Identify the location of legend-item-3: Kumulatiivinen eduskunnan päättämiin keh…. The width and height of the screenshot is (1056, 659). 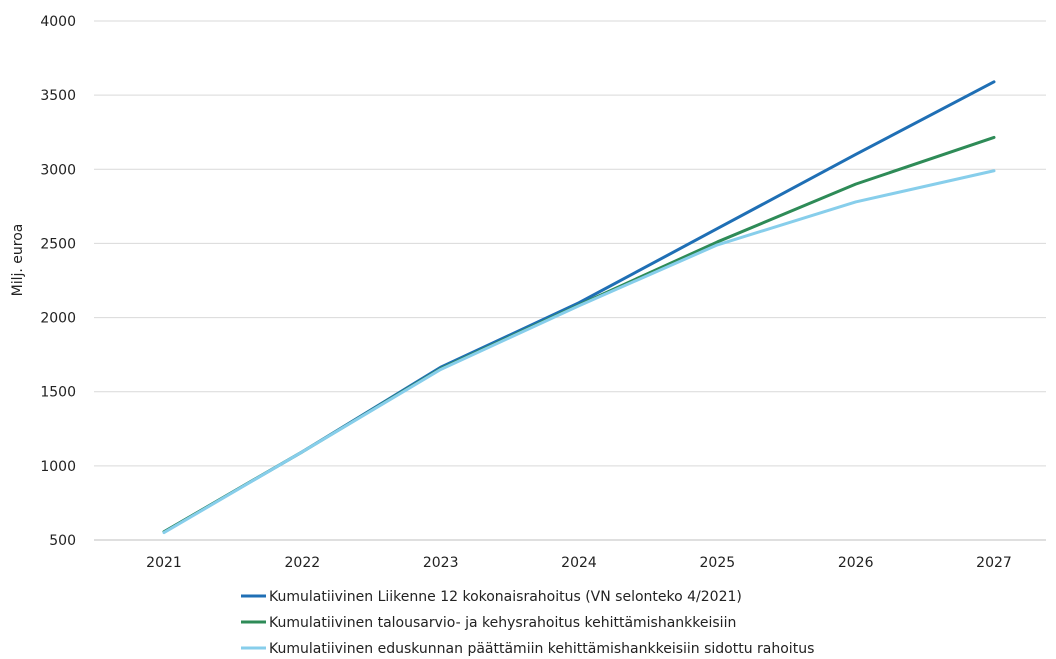
(527, 649).